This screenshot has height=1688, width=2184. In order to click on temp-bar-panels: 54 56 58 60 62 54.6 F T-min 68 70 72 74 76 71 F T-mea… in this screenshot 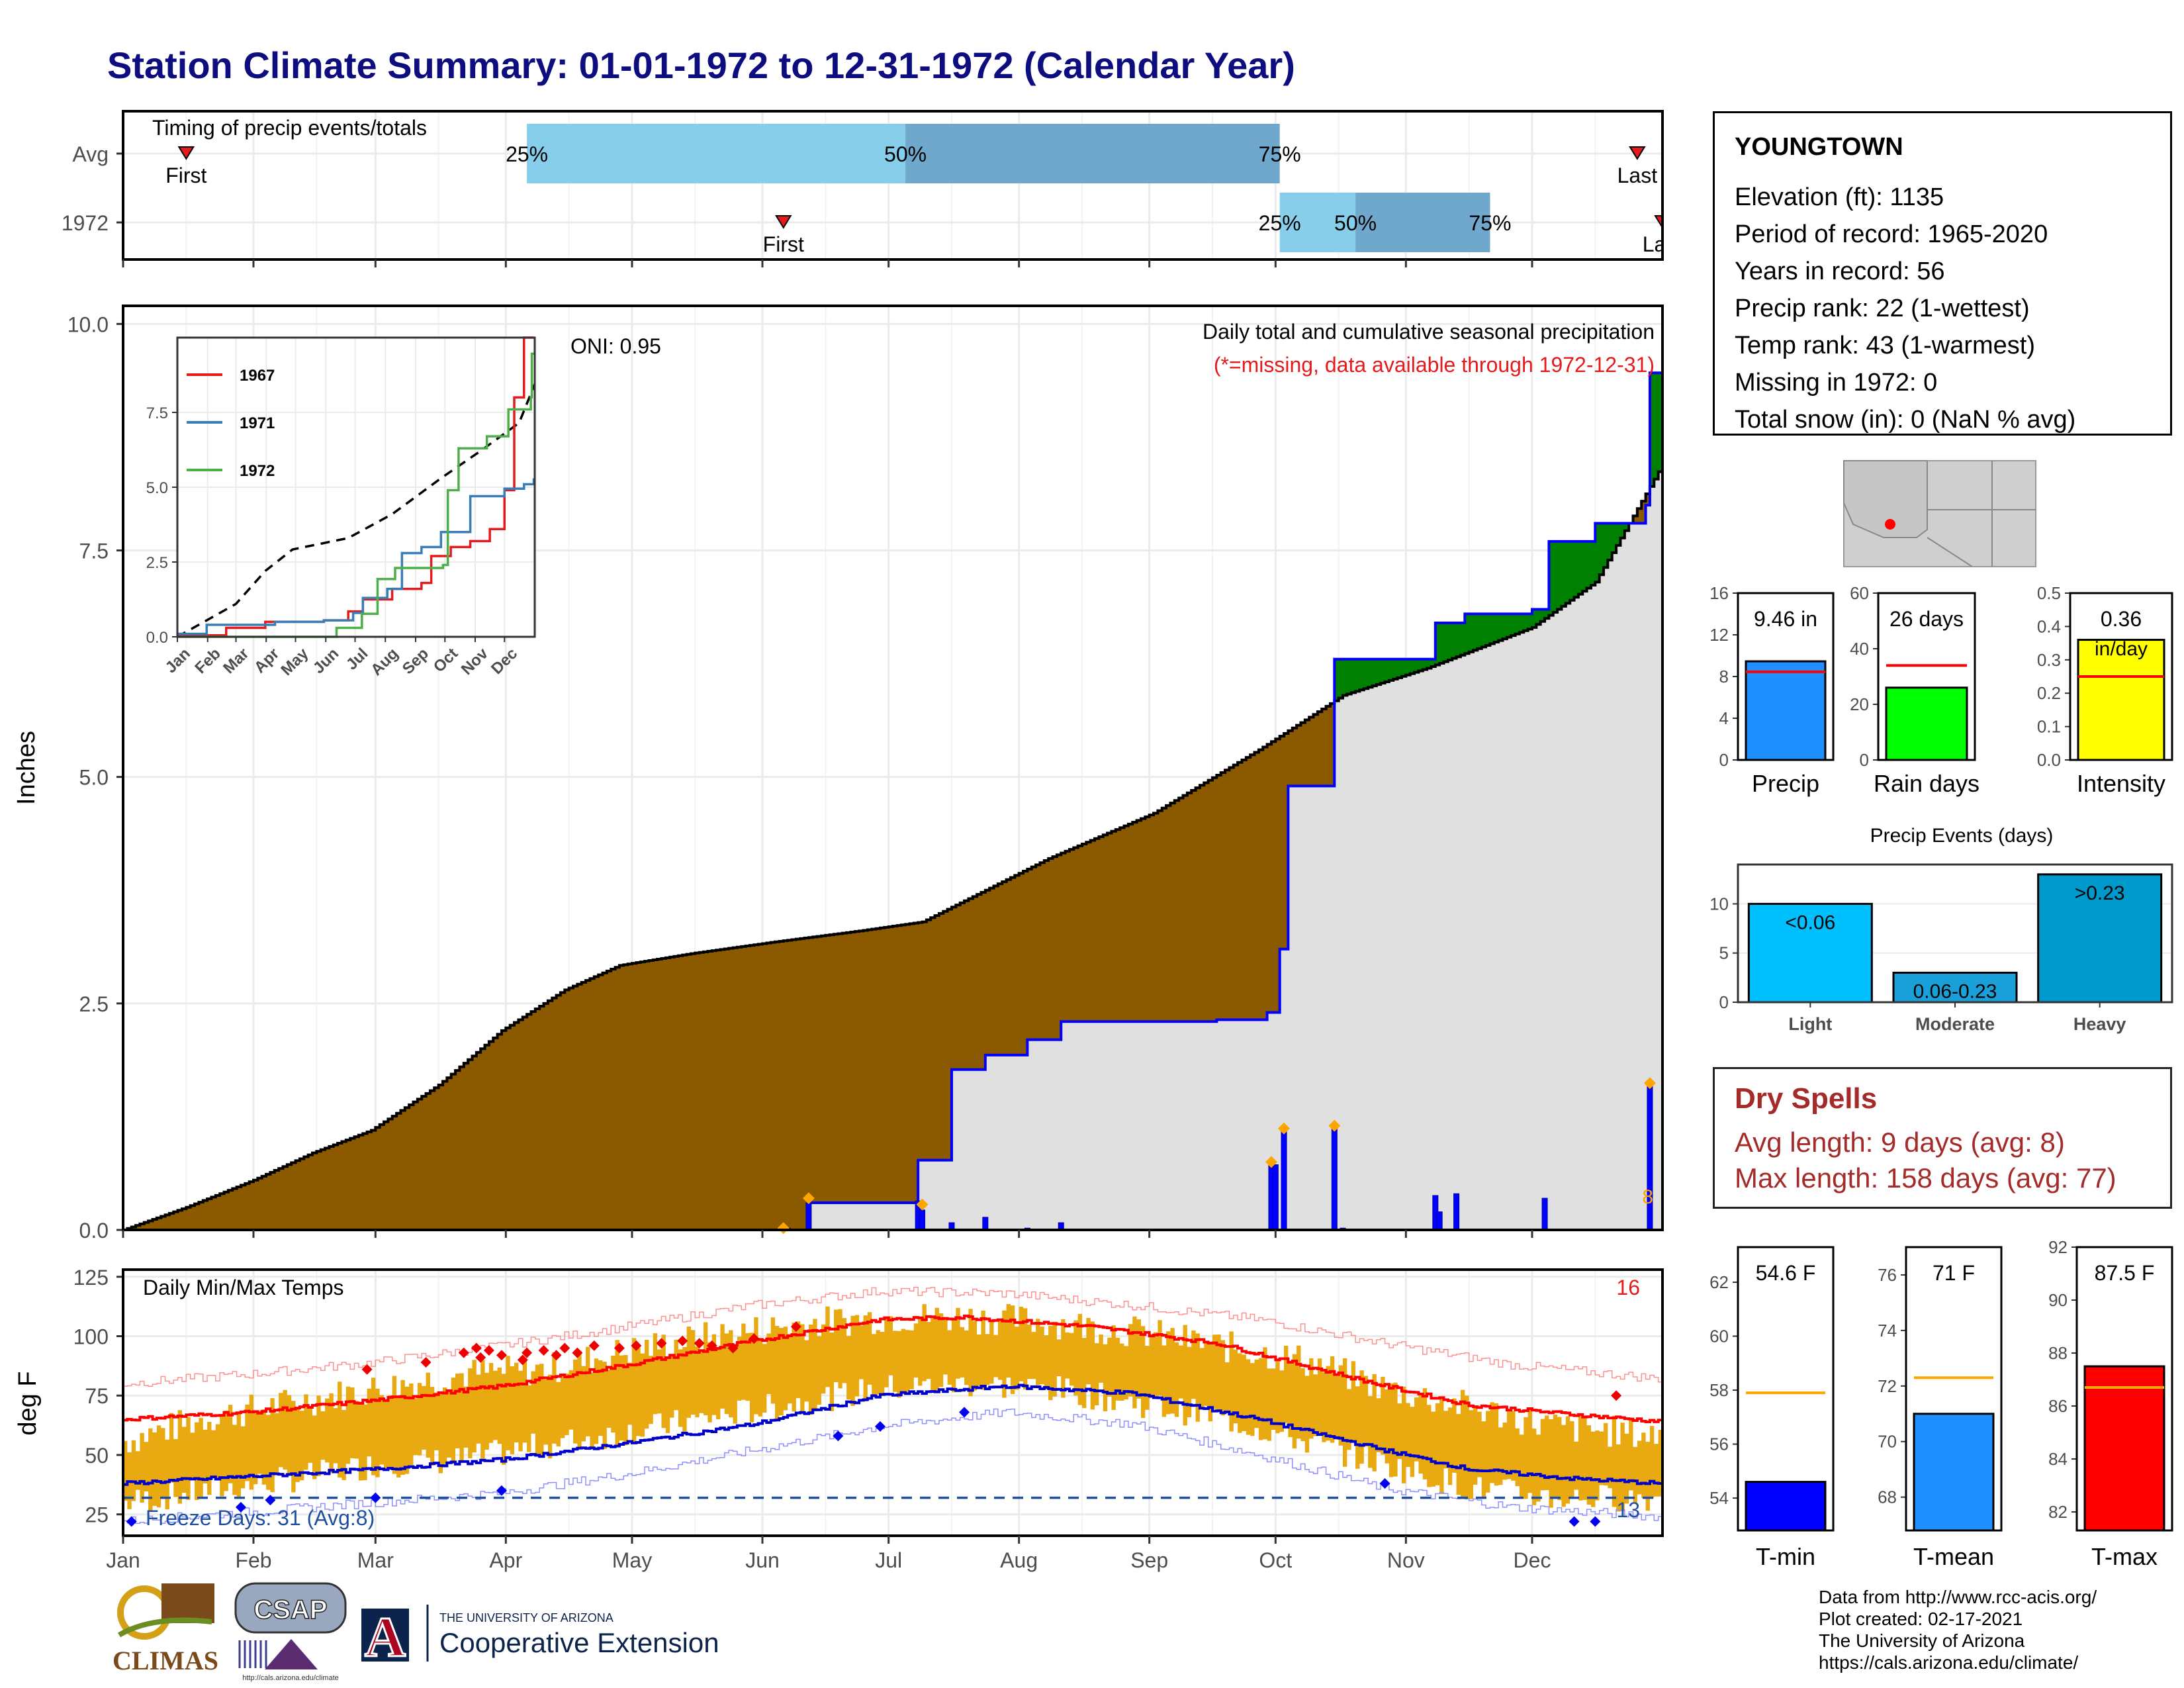, I will do `click(1941, 1403)`.